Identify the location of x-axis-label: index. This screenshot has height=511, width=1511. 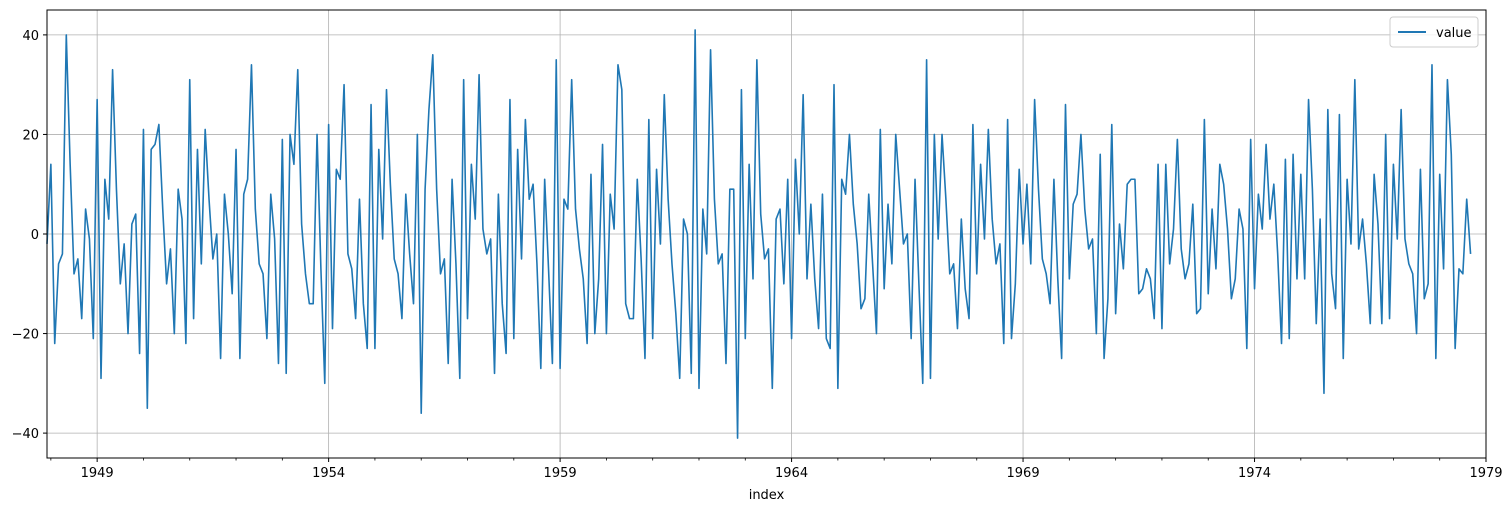
(767, 495).